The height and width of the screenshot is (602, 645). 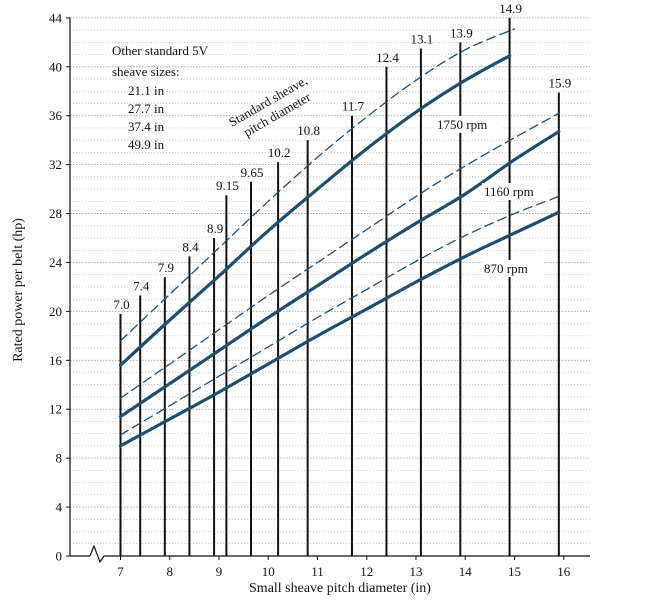 I want to click on note-title-line1: Other standard 5V, so click(x=160, y=50).